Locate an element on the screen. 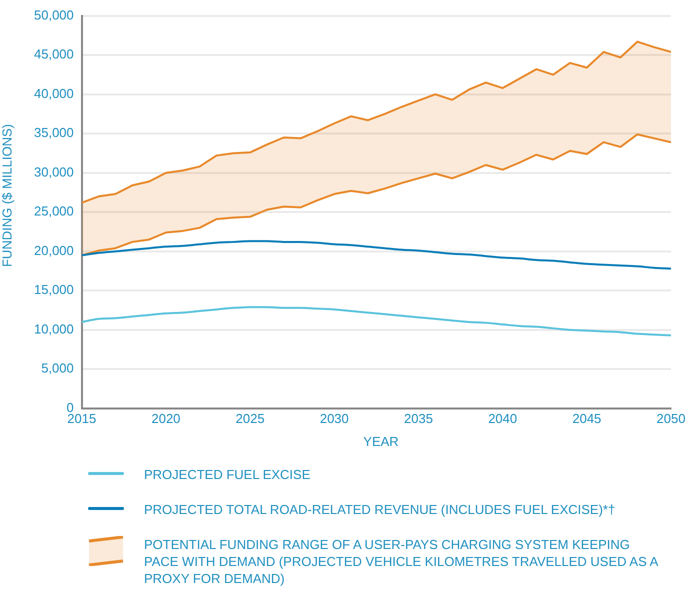 This screenshot has width=691, height=600. y-tick-label: 20,000 is located at coordinates (54, 250).